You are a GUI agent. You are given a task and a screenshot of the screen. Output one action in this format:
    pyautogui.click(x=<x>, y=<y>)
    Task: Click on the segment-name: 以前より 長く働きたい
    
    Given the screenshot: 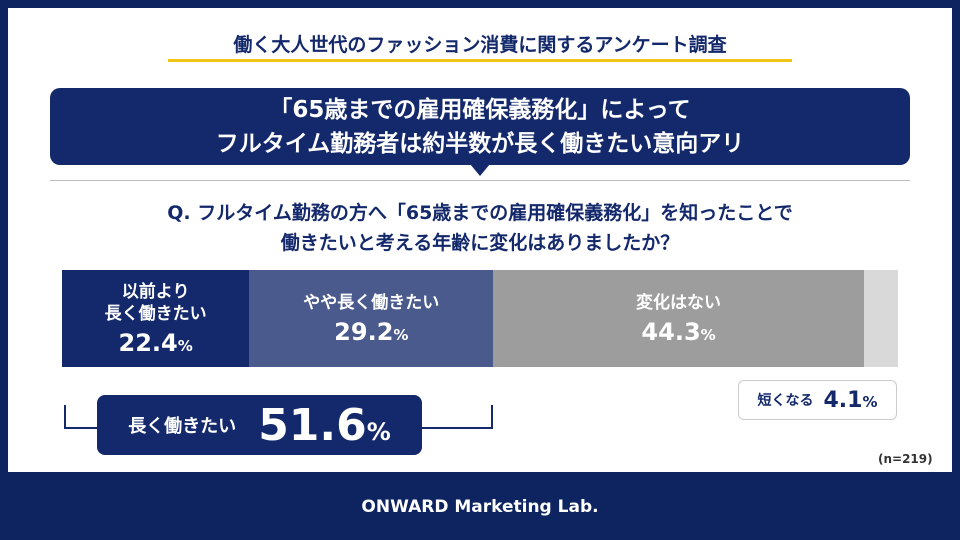 What is the action you would take?
    pyautogui.click(x=155, y=302)
    